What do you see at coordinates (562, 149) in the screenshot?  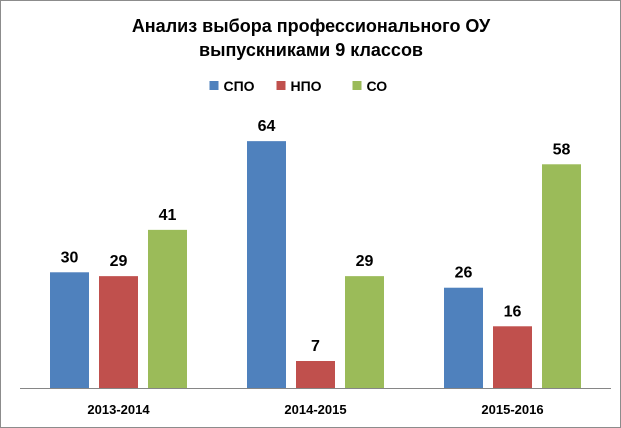 I see `data-label-2-2: 58` at bounding box center [562, 149].